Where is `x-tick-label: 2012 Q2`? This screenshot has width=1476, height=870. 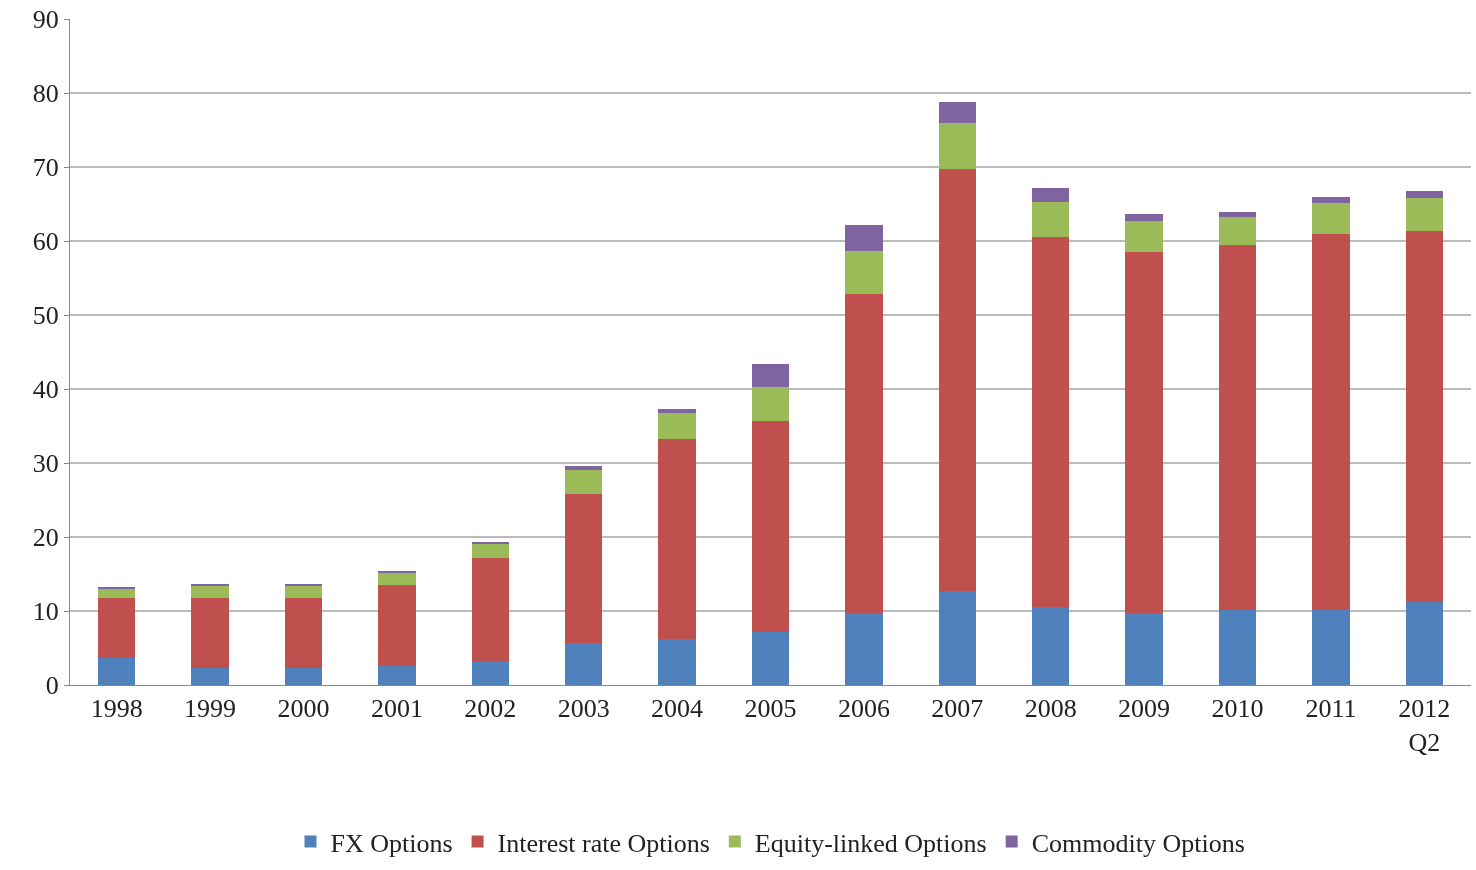
x-tick-label: 2012 Q2 is located at coordinates (1424, 725).